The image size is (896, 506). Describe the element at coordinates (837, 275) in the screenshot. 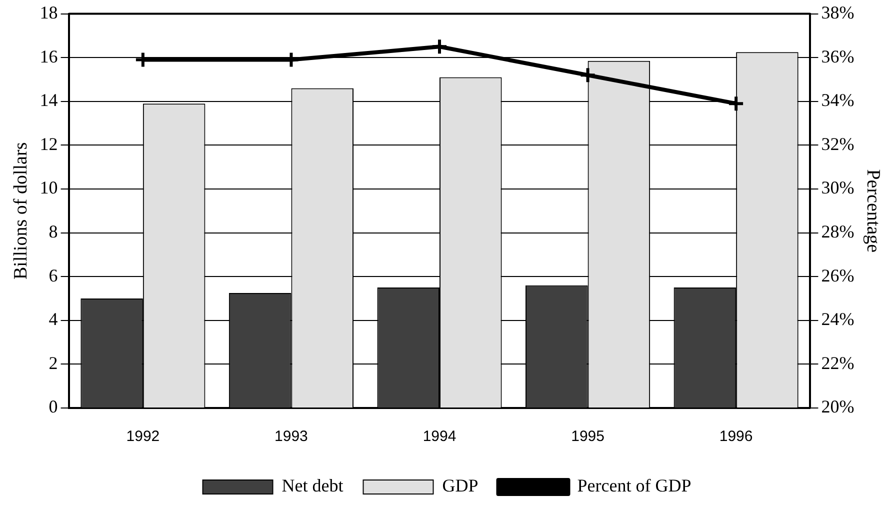

I see `y2-tick-label: 26%` at that location.